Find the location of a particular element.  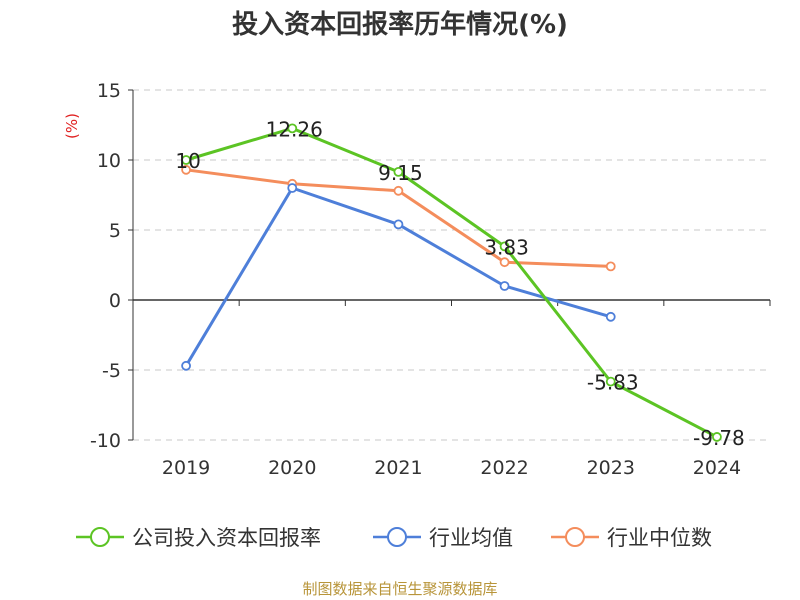

y-tick-label: 5 is located at coordinates (115, 231).